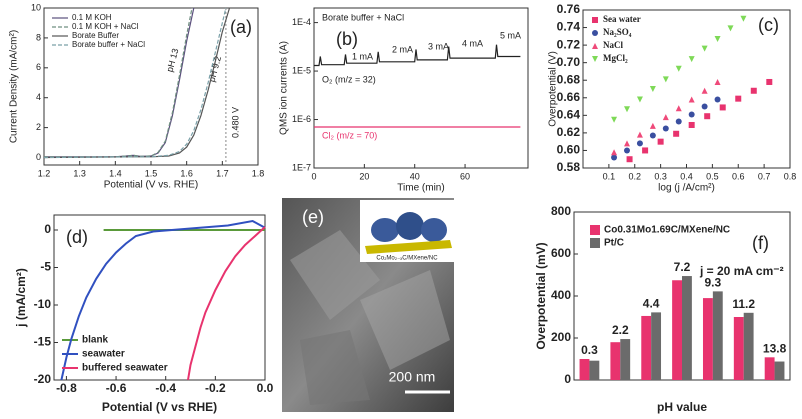 This screenshot has height=419, width=802. I want to click on category-label: 4.4, so click(651, 304).